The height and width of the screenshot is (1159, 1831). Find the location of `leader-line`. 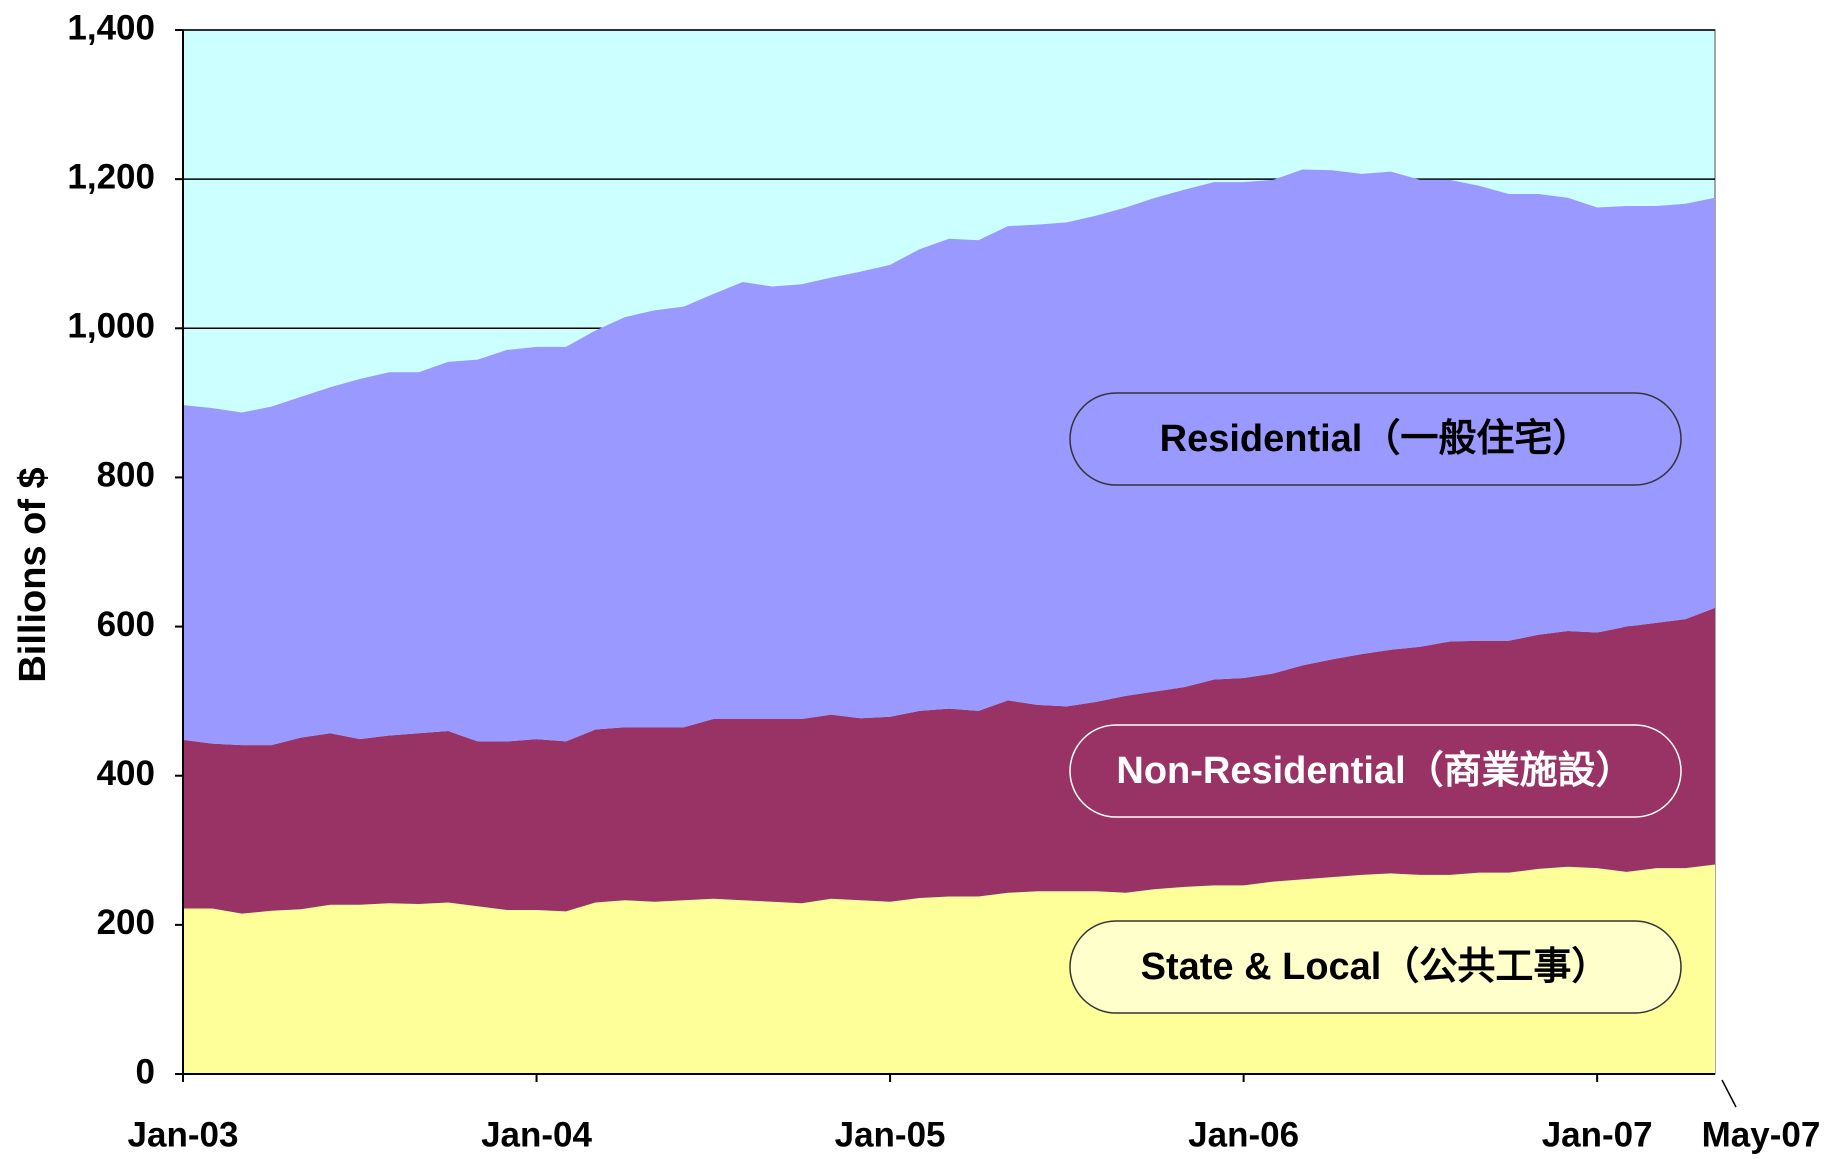

leader-line is located at coordinates (1729, 1093).